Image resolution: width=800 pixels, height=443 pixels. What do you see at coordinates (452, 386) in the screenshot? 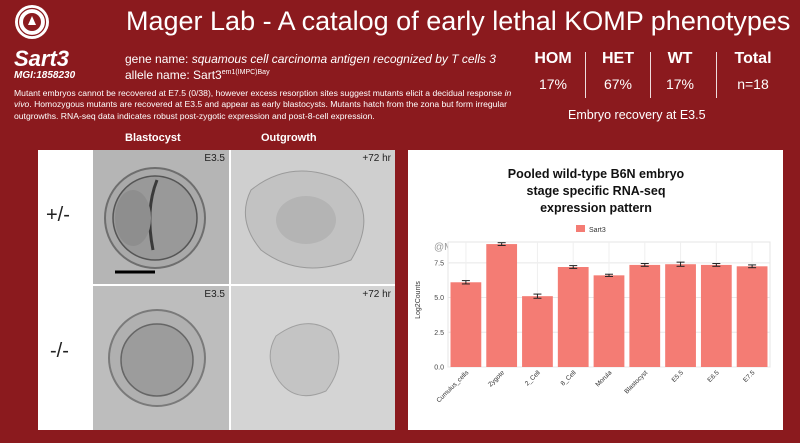
I see `x-tick-label: Cumulus_cells` at bounding box center [452, 386].